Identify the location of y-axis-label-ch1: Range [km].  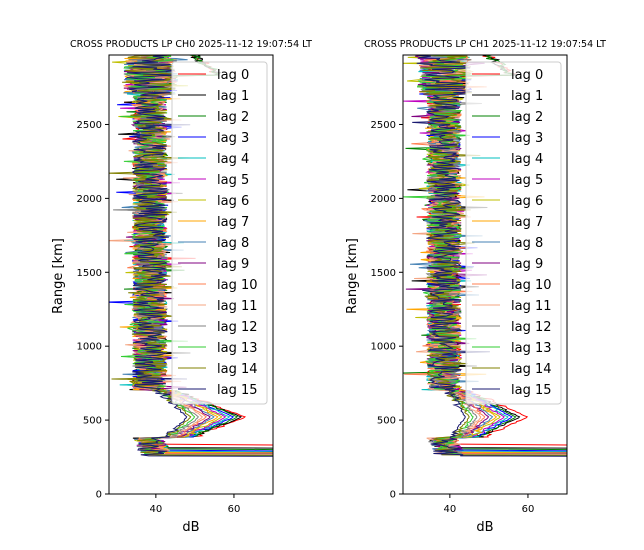
(352, 276).